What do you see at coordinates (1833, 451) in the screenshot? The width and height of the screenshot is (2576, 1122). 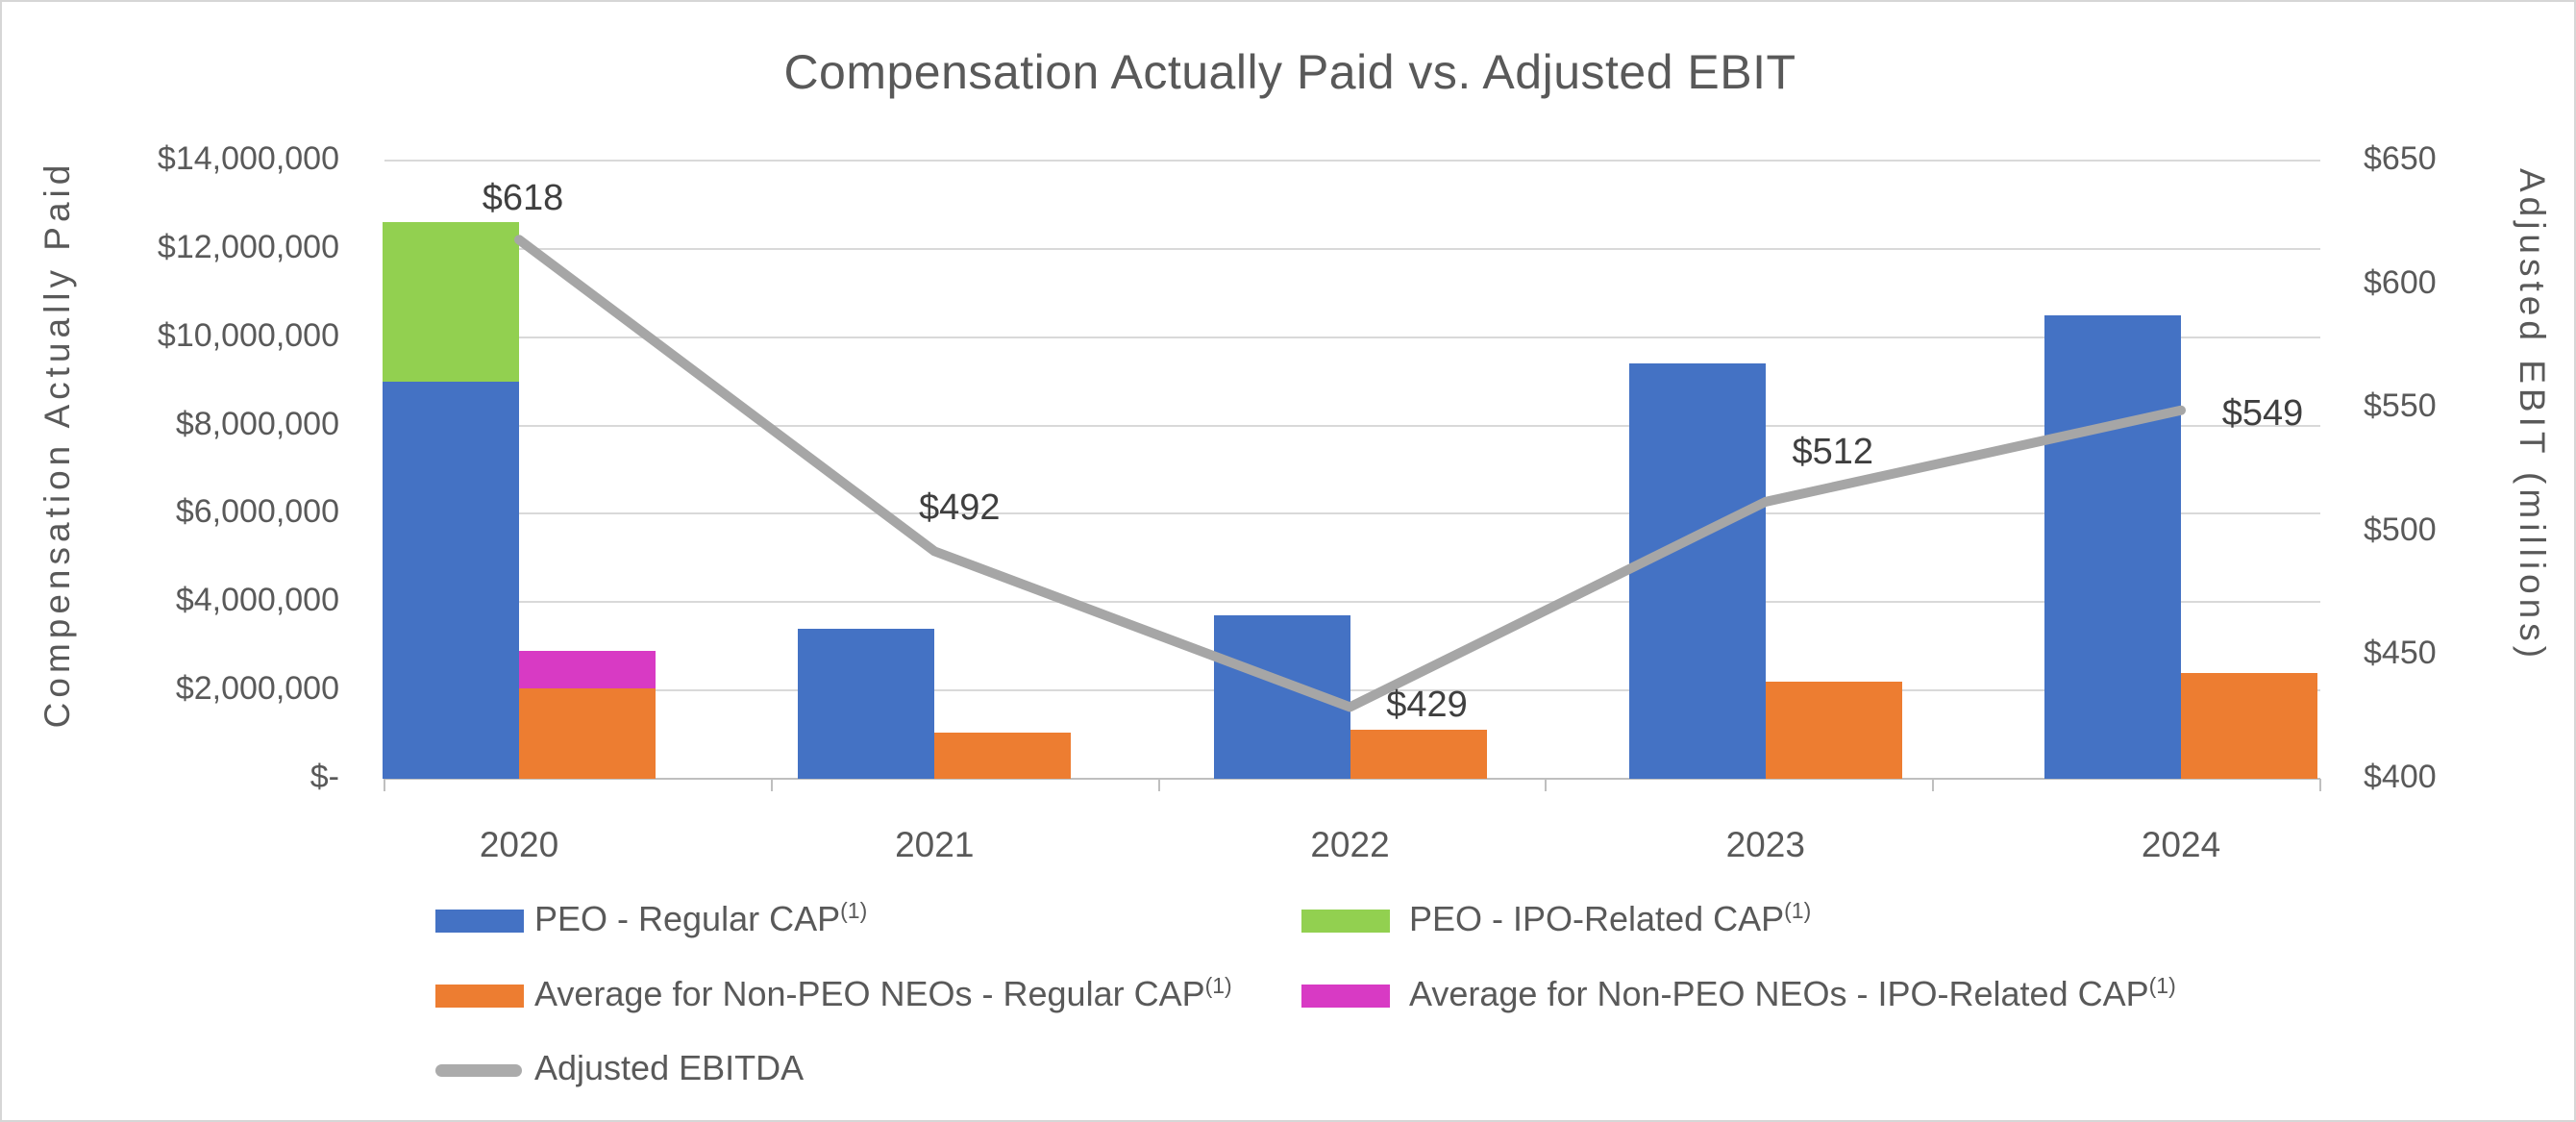 I see `line-data-label: $512` at bounding box center [1833, 451].